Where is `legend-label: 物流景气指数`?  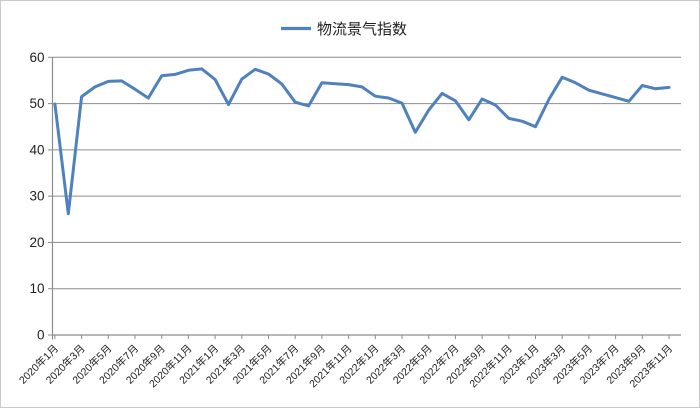
legend-label: 物流景气指数 is located at coordinates (362, 29).